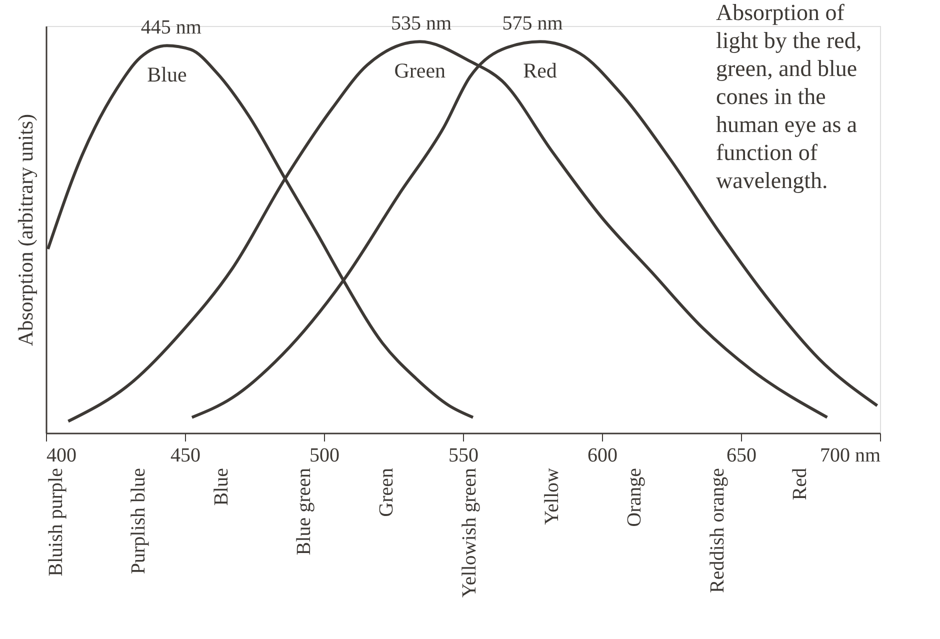 Image resolution: width=940 pixels, height=639 pixels. What do you see at coordinates (800, 484) in the screenshot?
I see `text: Red` at bounding box center [800, 484].